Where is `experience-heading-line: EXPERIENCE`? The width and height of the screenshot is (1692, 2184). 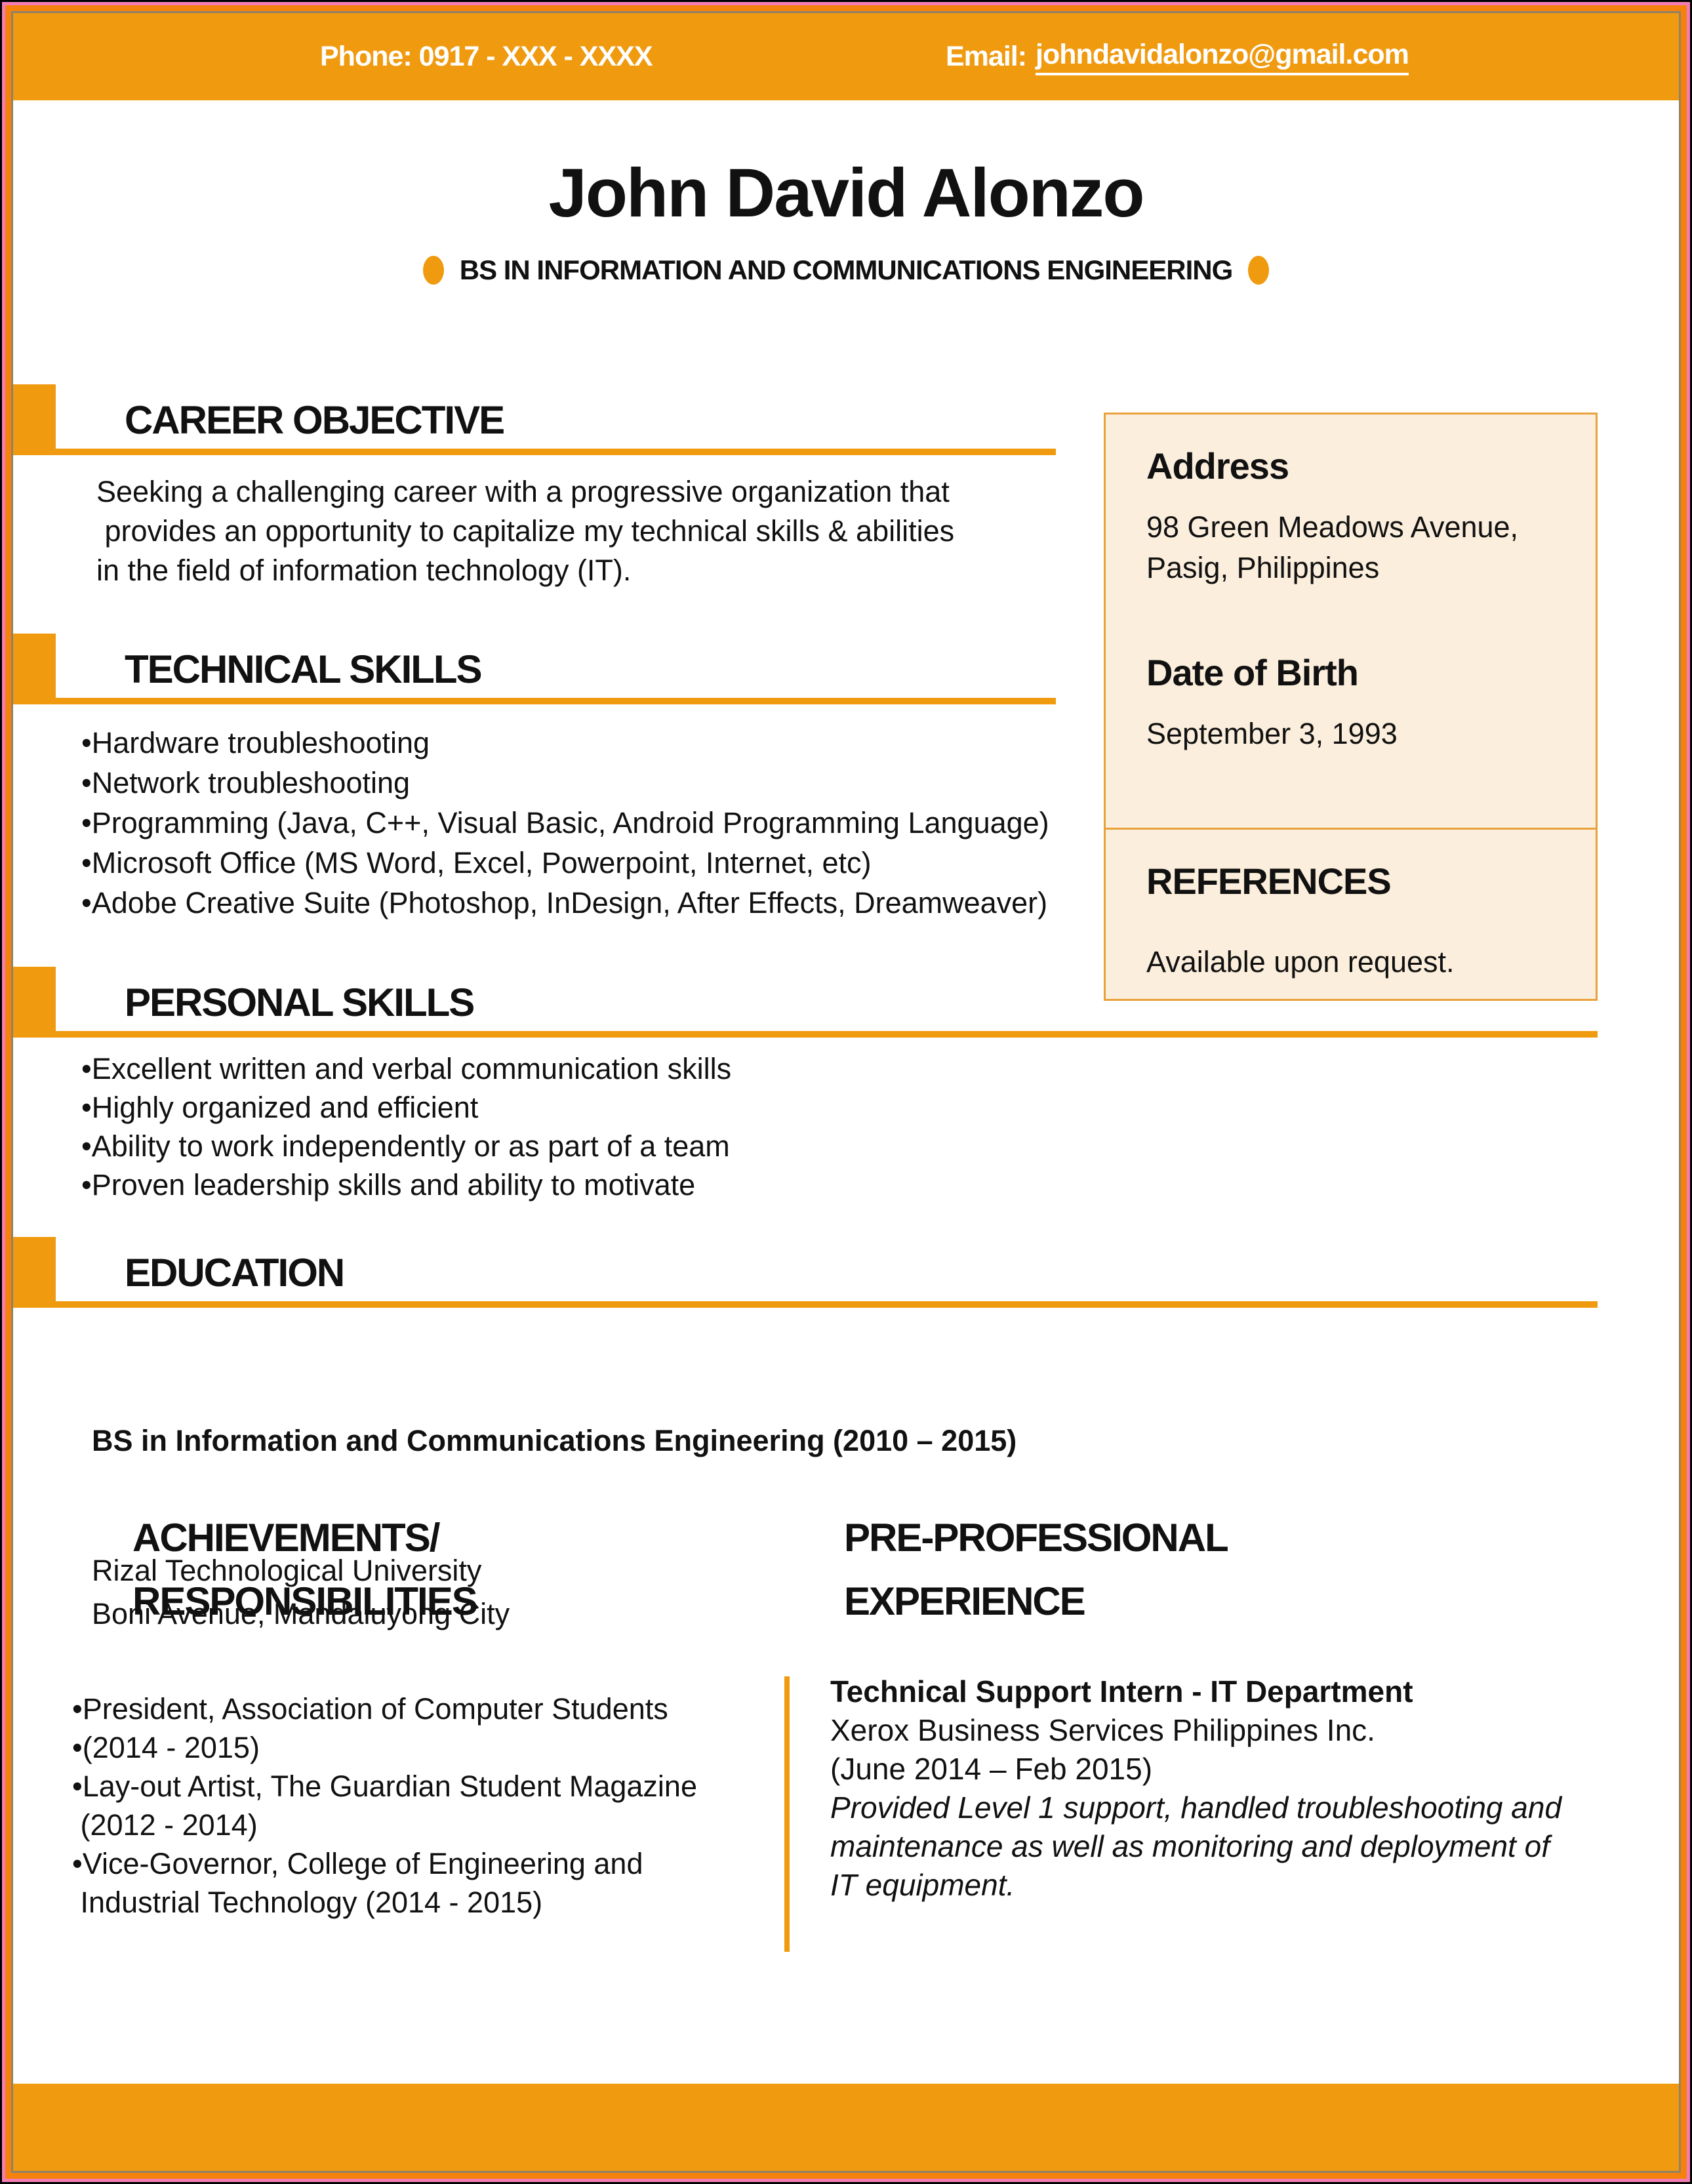 experience-heading-line: EXPERIENCE is located at coordinates (965, 1601).